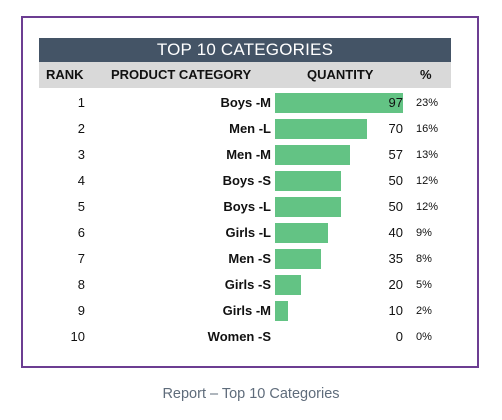 This screenshot has width=502, height=420. Describe the element at coordinates (248, 232) in the screenshot. I see `category-label: Girls -L` at that location.